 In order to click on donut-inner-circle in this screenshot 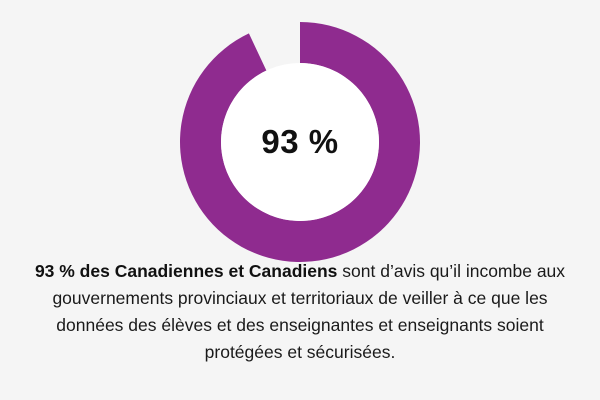, I will do `click(300, 142)`.